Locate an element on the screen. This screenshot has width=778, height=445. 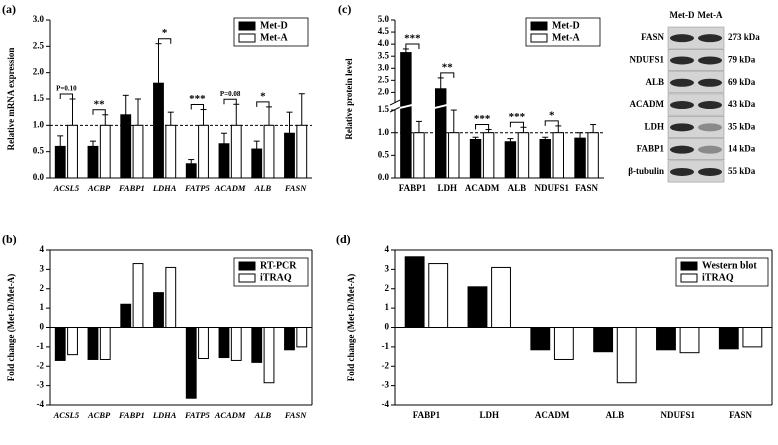
significance-label: P=0.10 is located at coordinates (66, 89).